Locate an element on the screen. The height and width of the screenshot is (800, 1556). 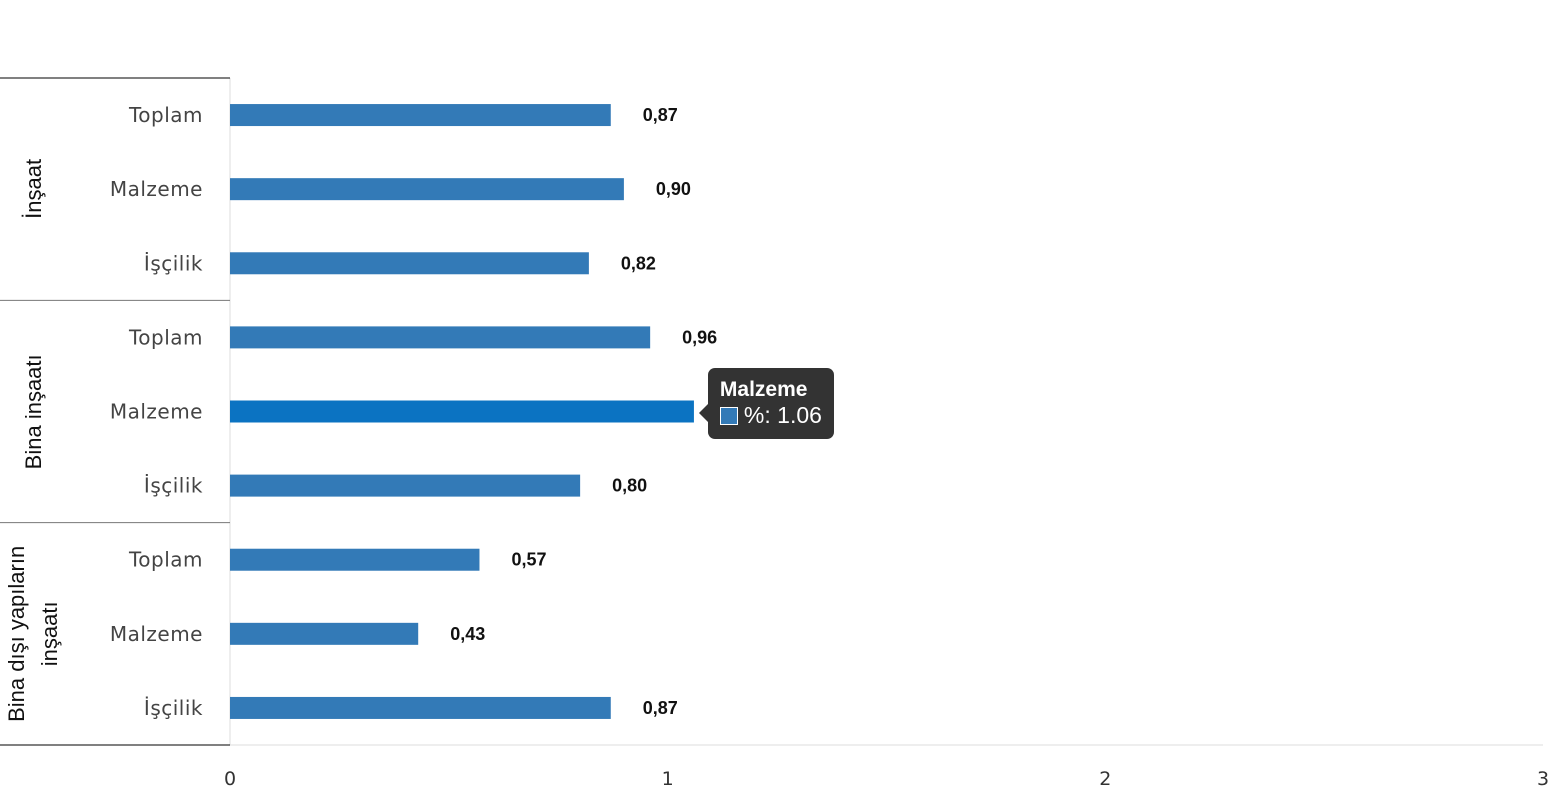
tooltip-text: %: 1.06 is located at coordinates (782, 414).